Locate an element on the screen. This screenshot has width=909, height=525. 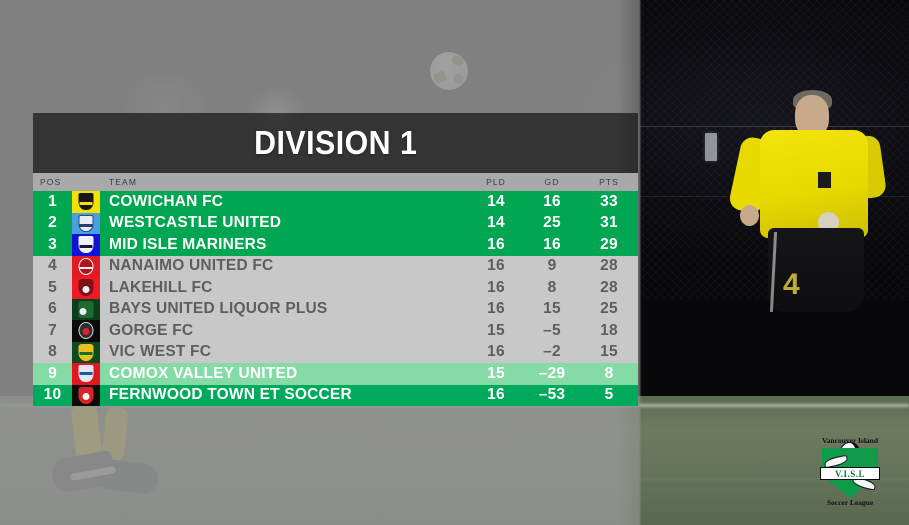
column-header-pos: POS is located at coordinates (51, 182).